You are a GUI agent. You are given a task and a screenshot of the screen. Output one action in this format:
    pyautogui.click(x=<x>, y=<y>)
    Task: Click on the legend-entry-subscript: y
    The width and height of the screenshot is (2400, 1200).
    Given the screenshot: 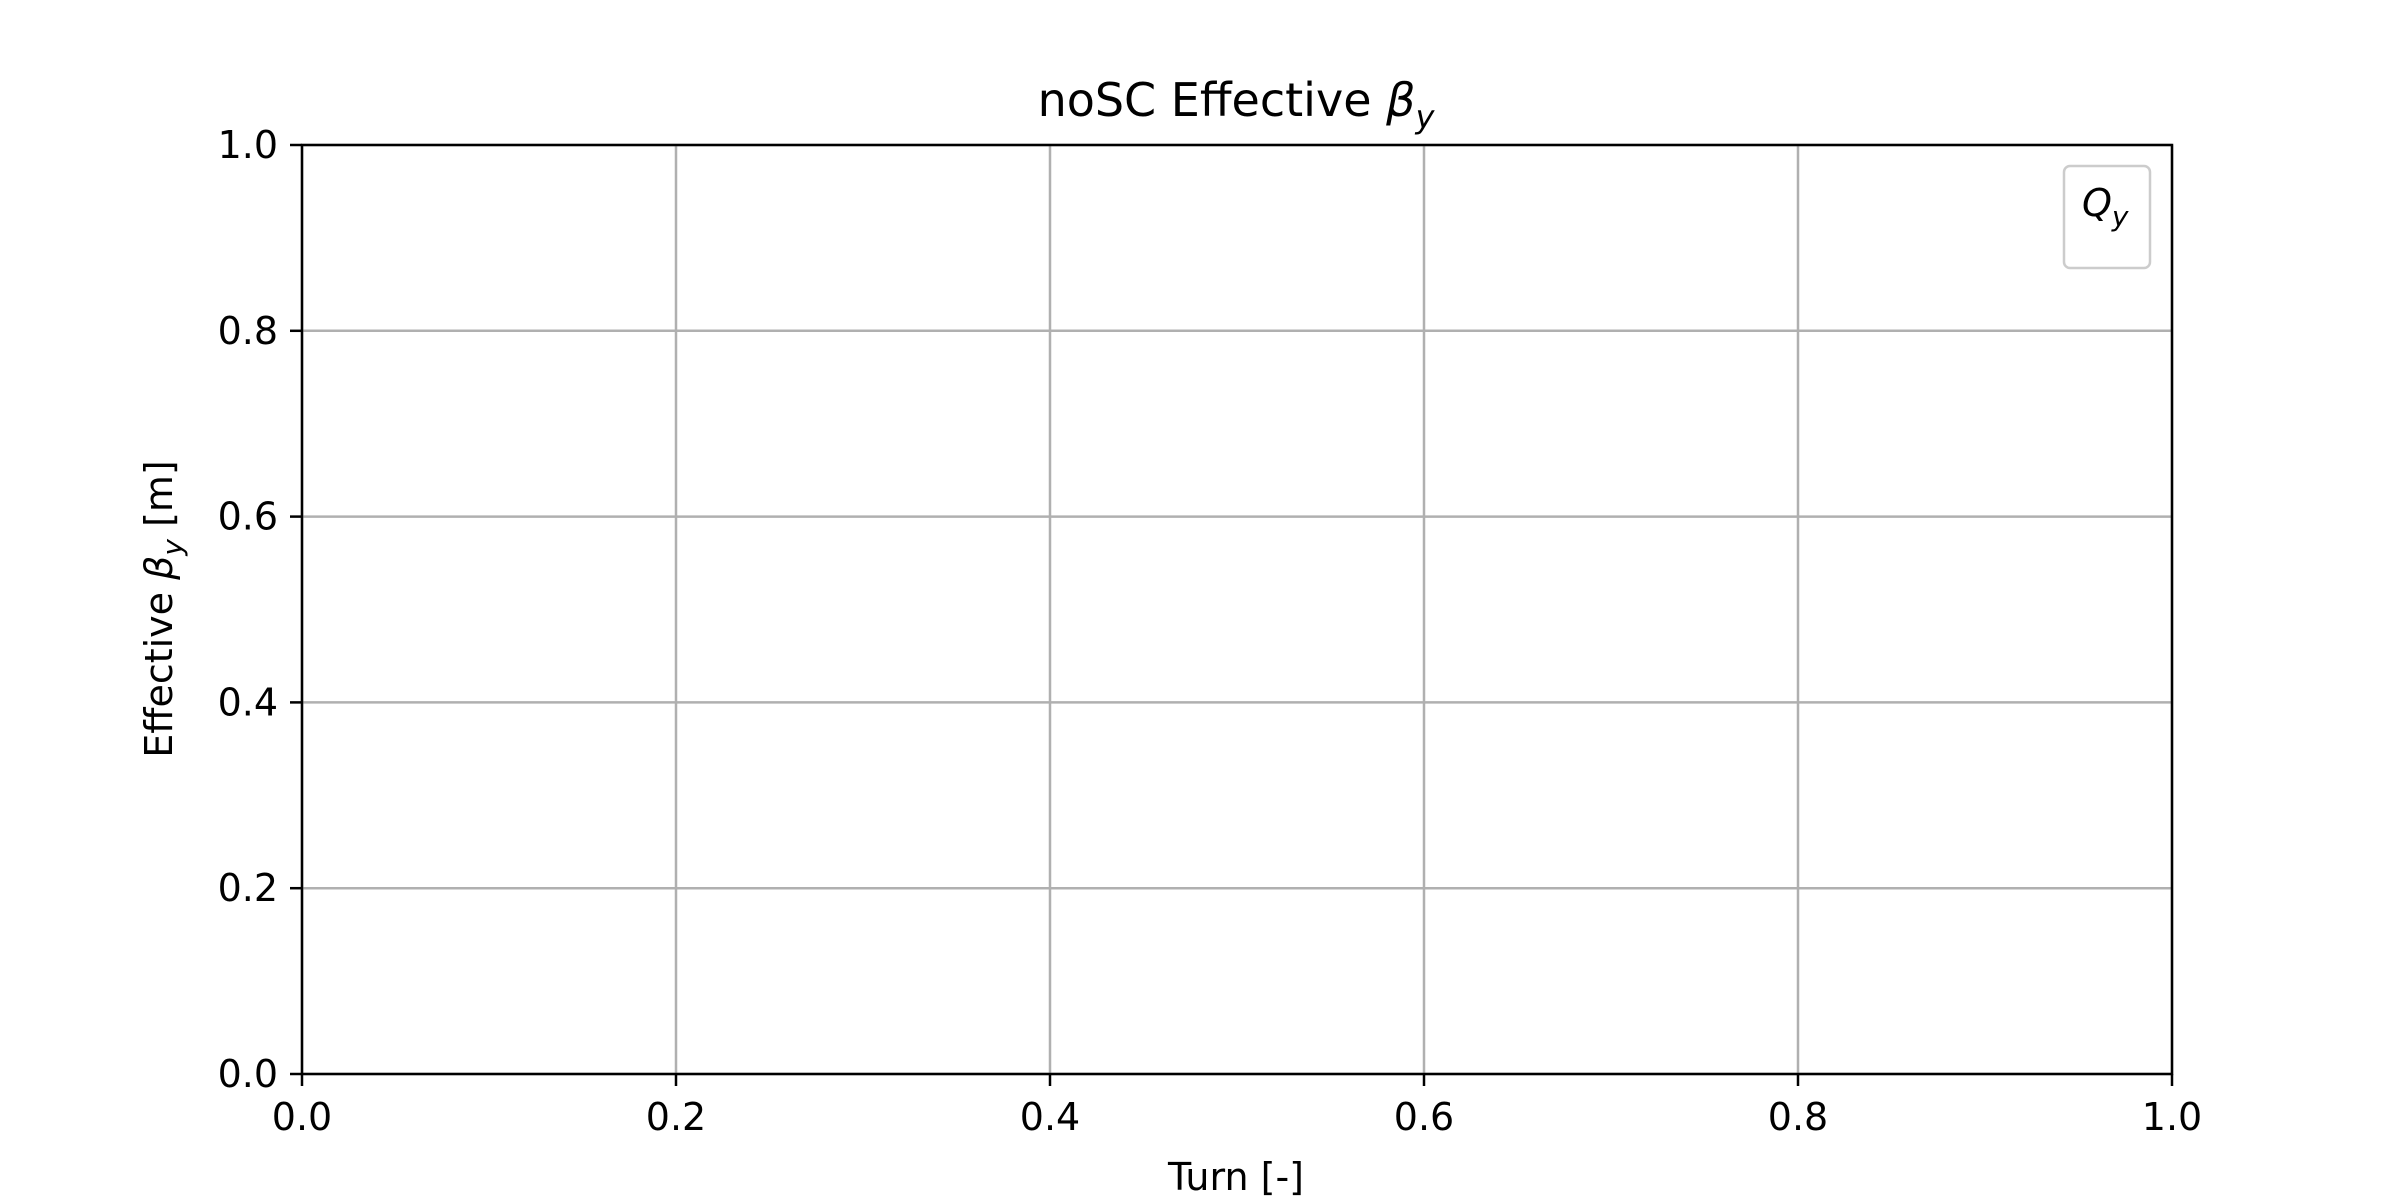 What is the action you would take?
    pyautogui.click(x=2120, y=216)
    